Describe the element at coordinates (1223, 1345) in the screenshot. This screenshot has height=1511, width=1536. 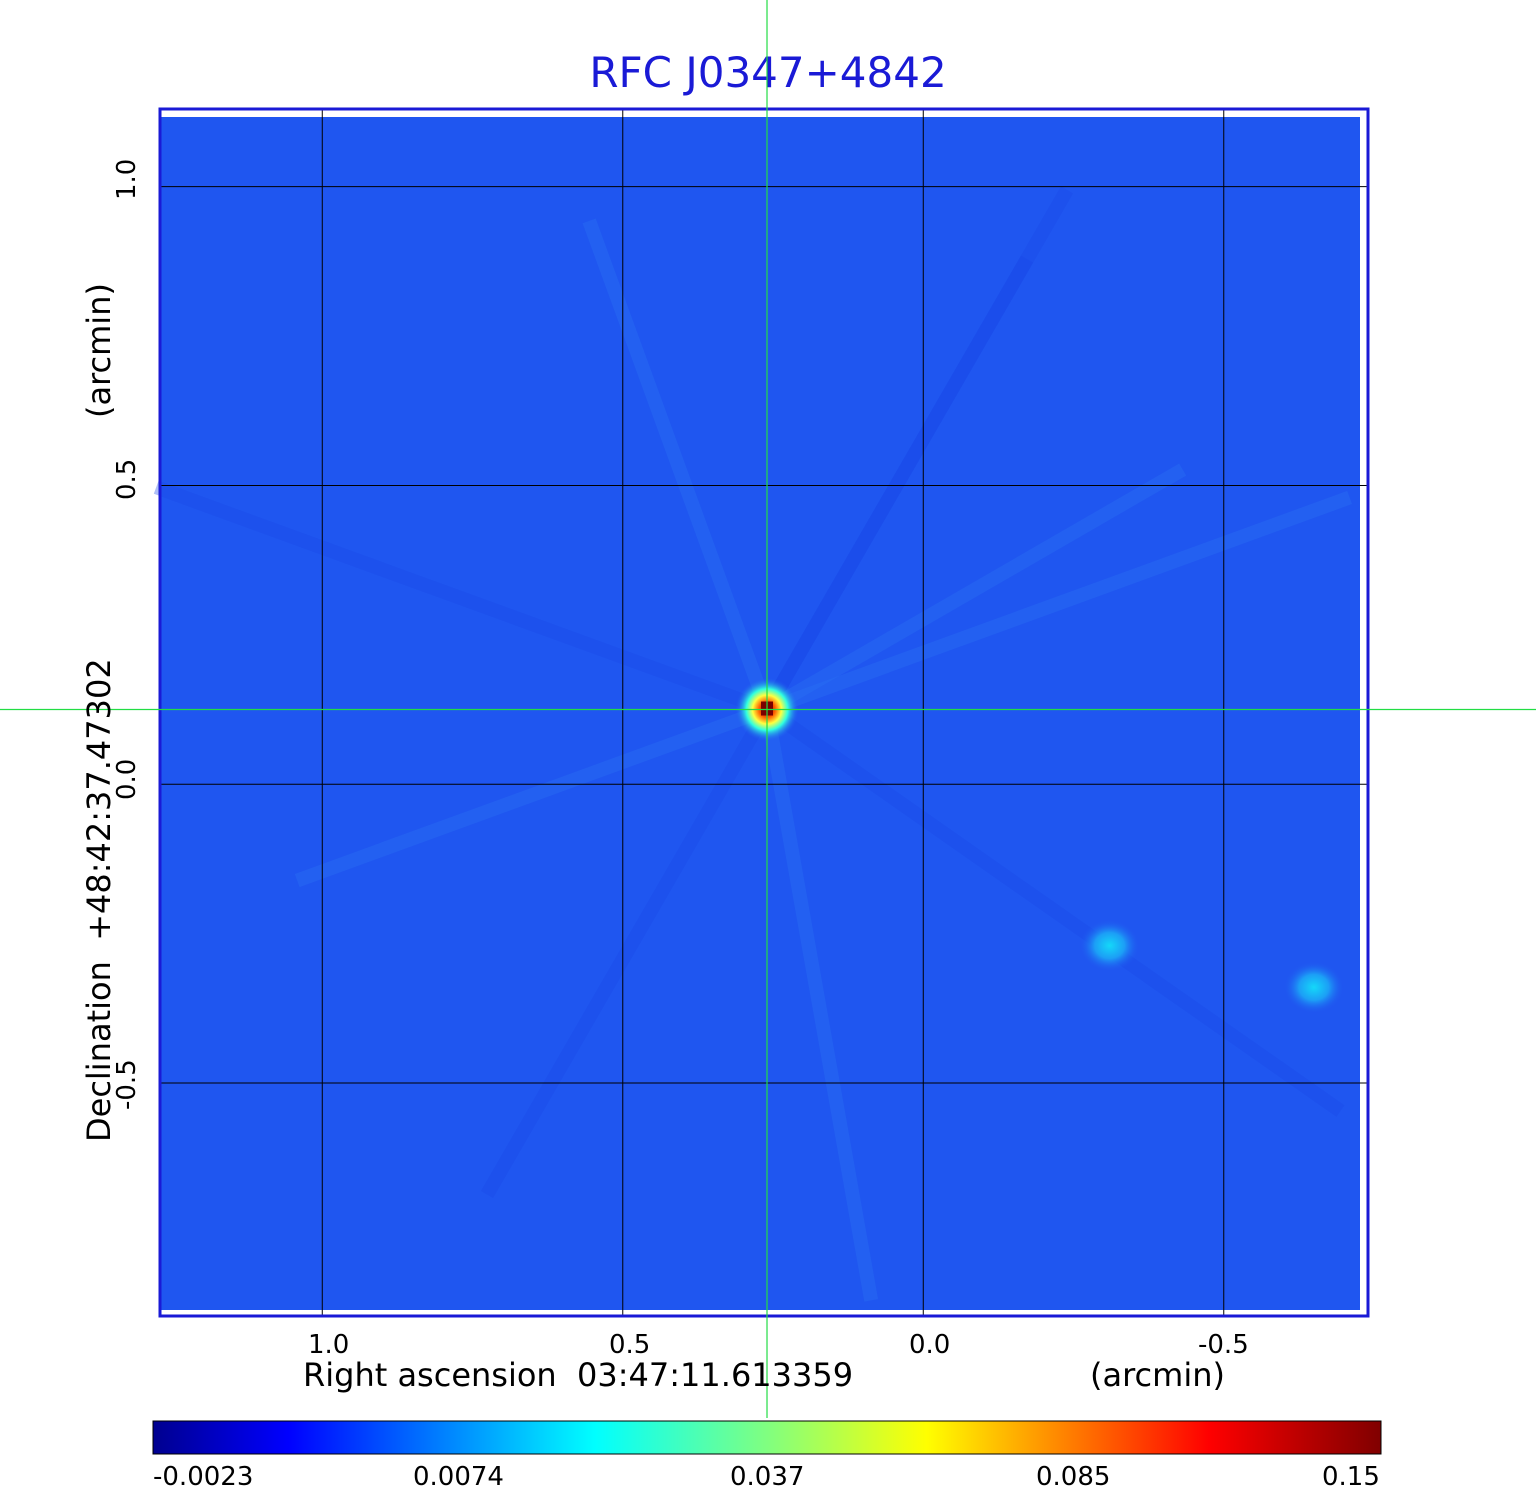
I see `x-tick-label: -0.5` at that location.